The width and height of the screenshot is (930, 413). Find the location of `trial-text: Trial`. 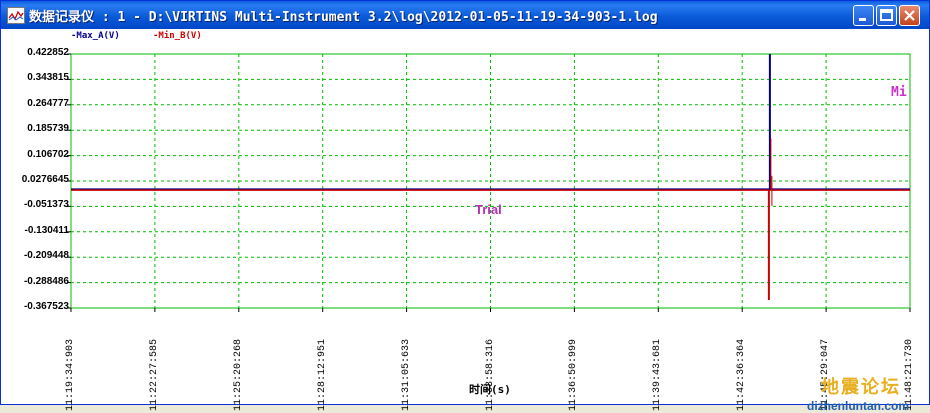

trial-text: Trial is located at coordinates (488, 209).